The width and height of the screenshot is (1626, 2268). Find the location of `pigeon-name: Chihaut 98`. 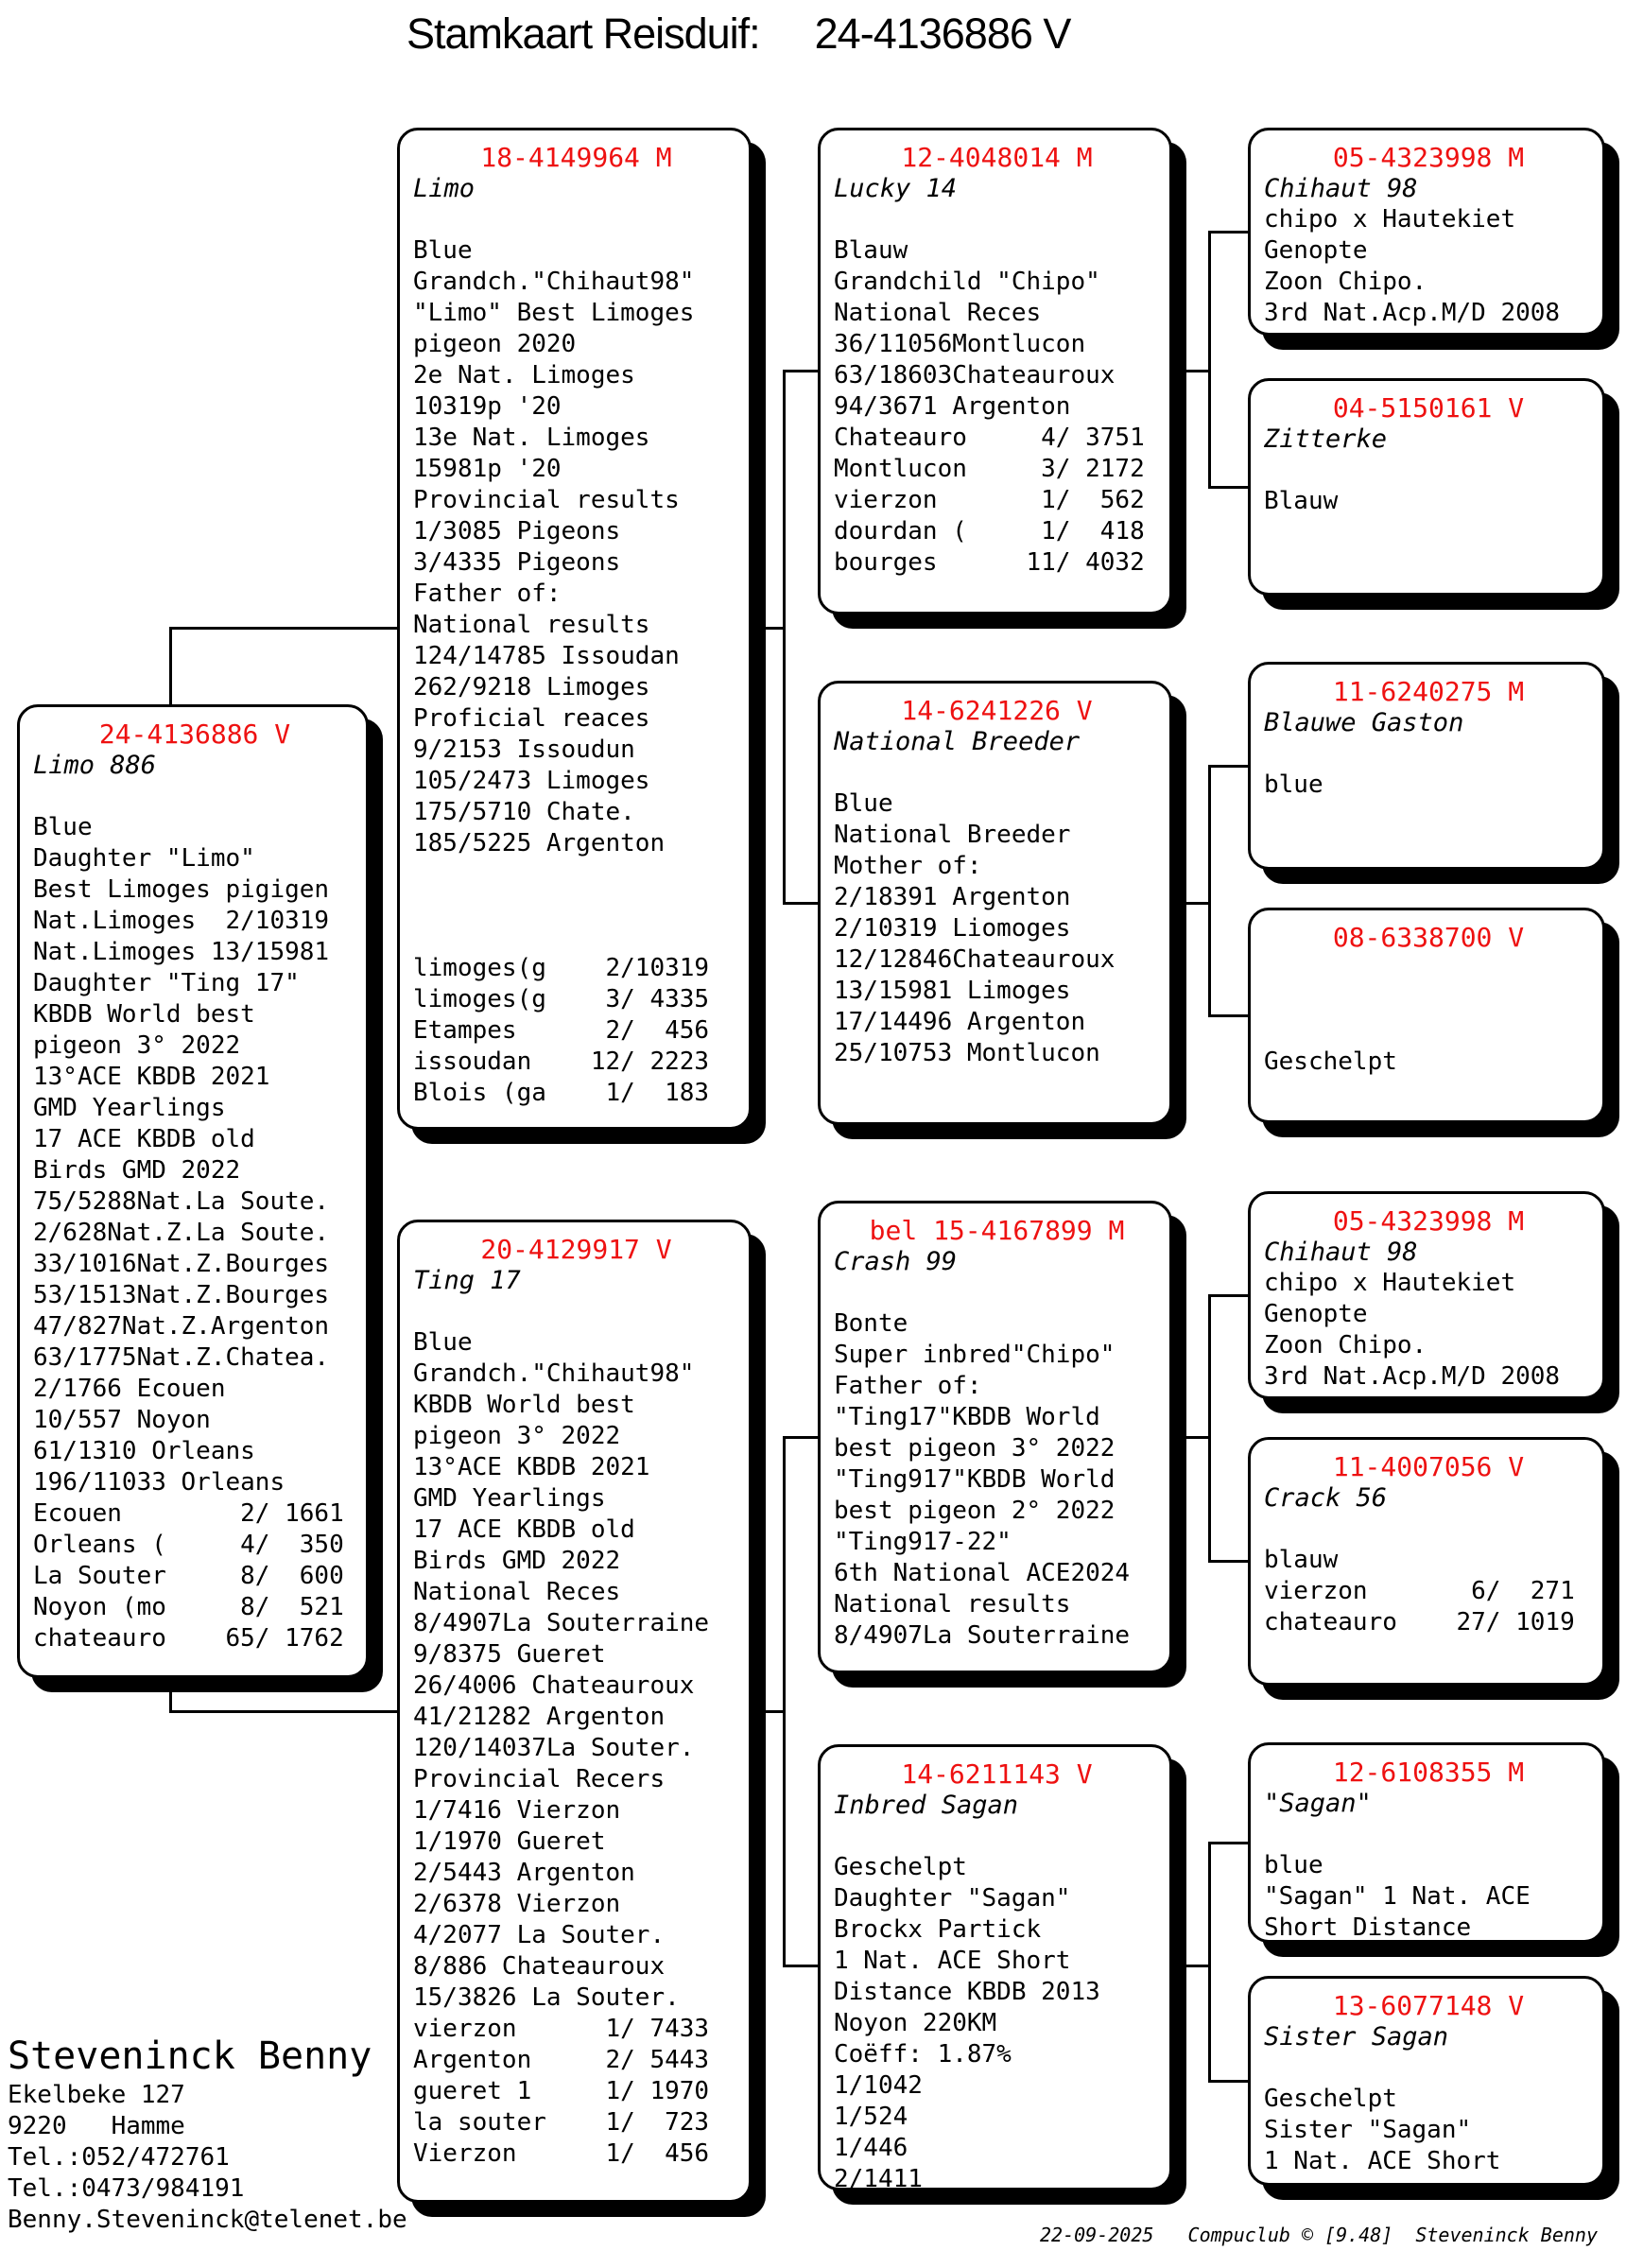

pigeon-name: Chihaut 98 is located at coordinates (1341, 189).